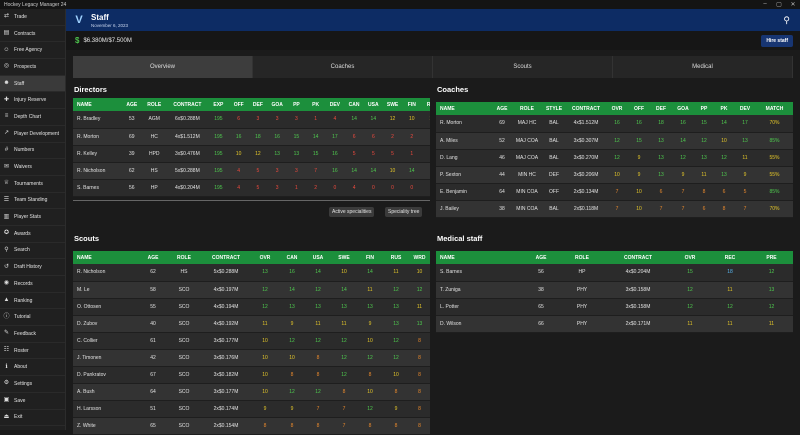 The image size is (800, 435). Describe the element at coordinates (32, 201) in the screenshot. I see `sidebar-item-team-standing: ☰ Team Standing` at that location.